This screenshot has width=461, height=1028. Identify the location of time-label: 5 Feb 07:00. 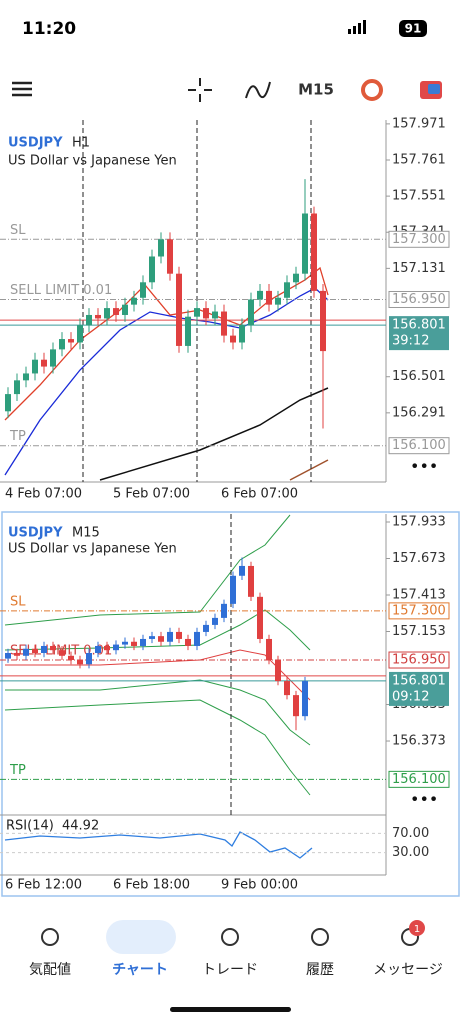
(151, 494).